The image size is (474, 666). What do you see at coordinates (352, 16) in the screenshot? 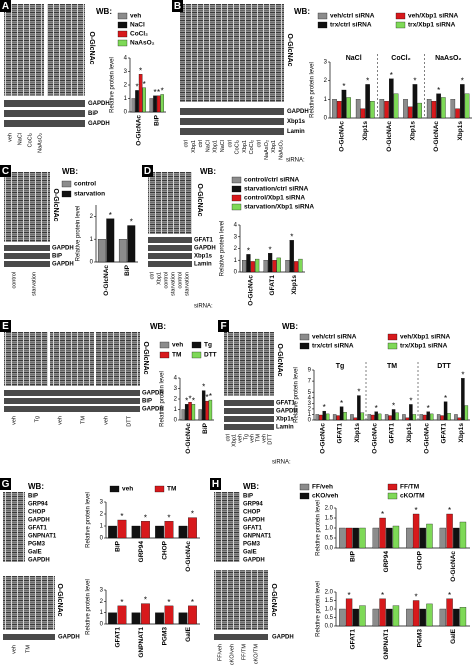
I see `legend-label: veh/ctrl siRNA` at bounding box center [352, 16].